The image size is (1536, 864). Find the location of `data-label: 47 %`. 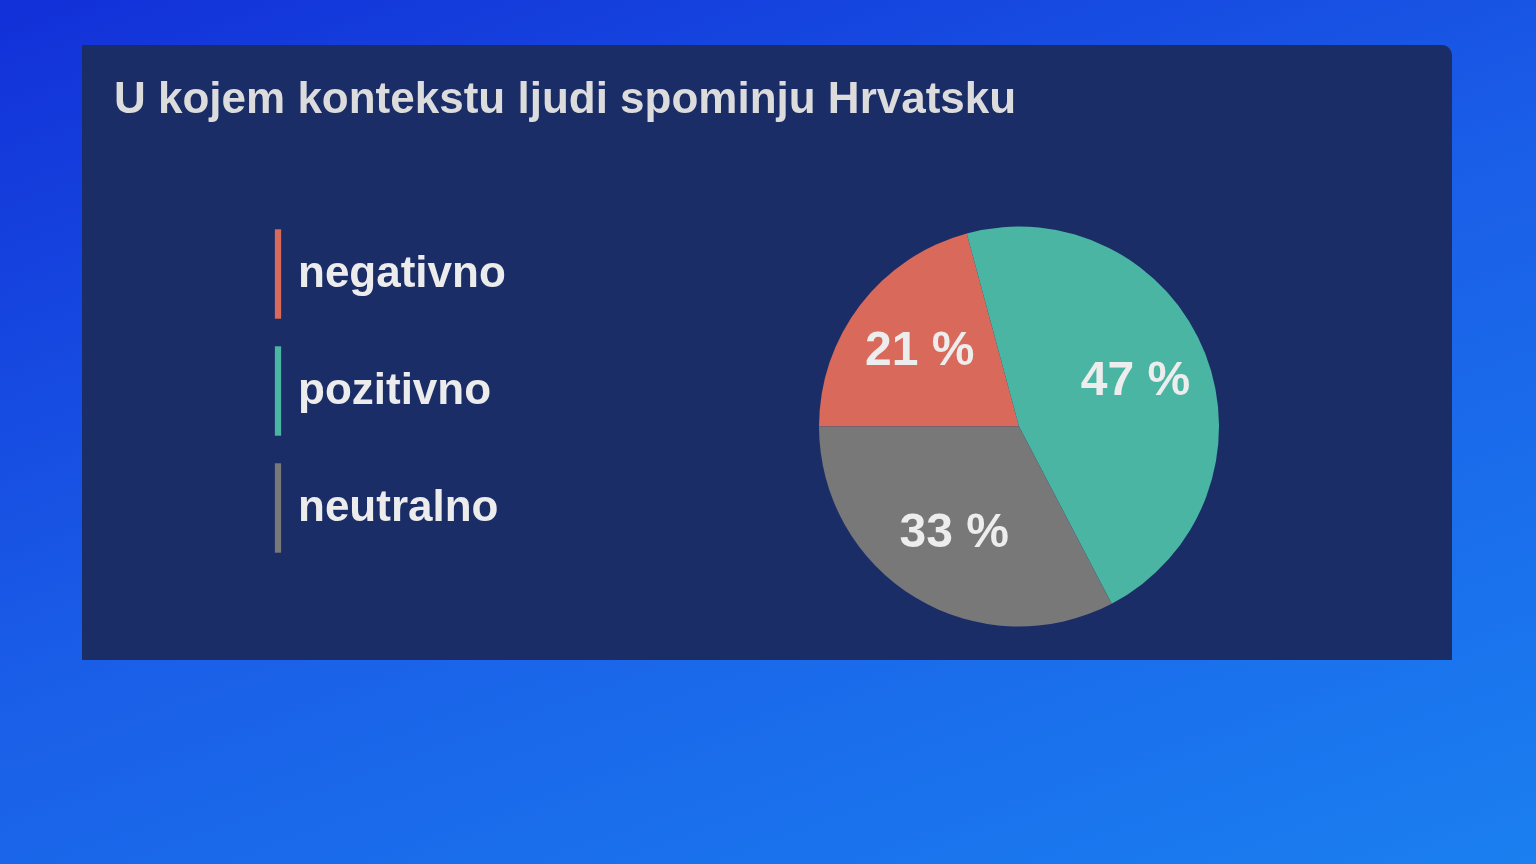

data-label: 47 % is located at coordinates (1135, 378).